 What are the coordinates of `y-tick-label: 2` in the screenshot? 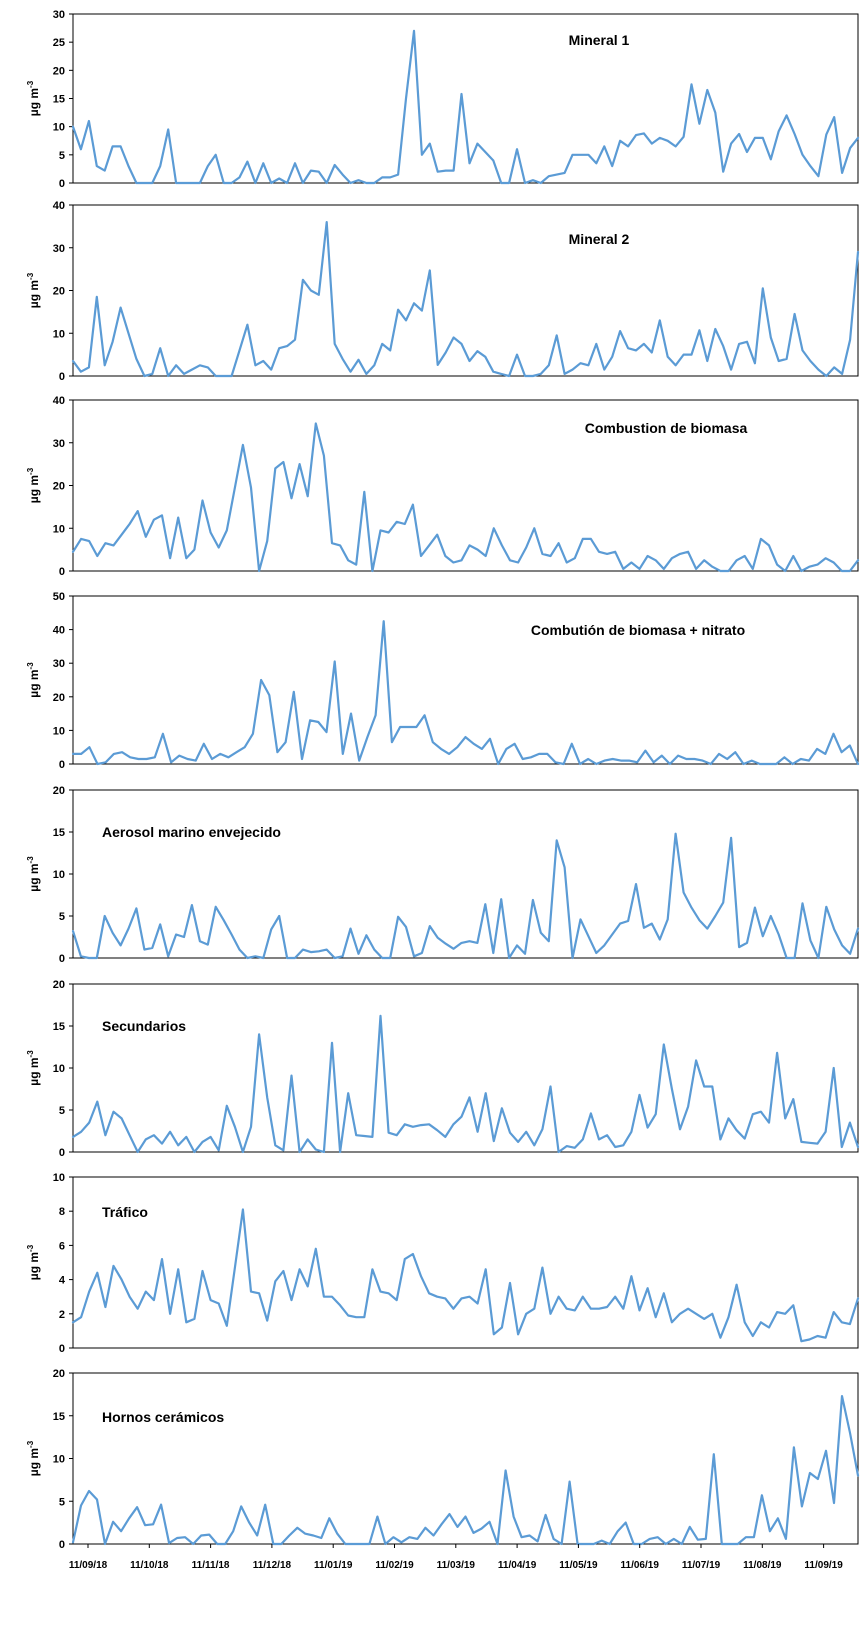 It's located at (62, 1315).